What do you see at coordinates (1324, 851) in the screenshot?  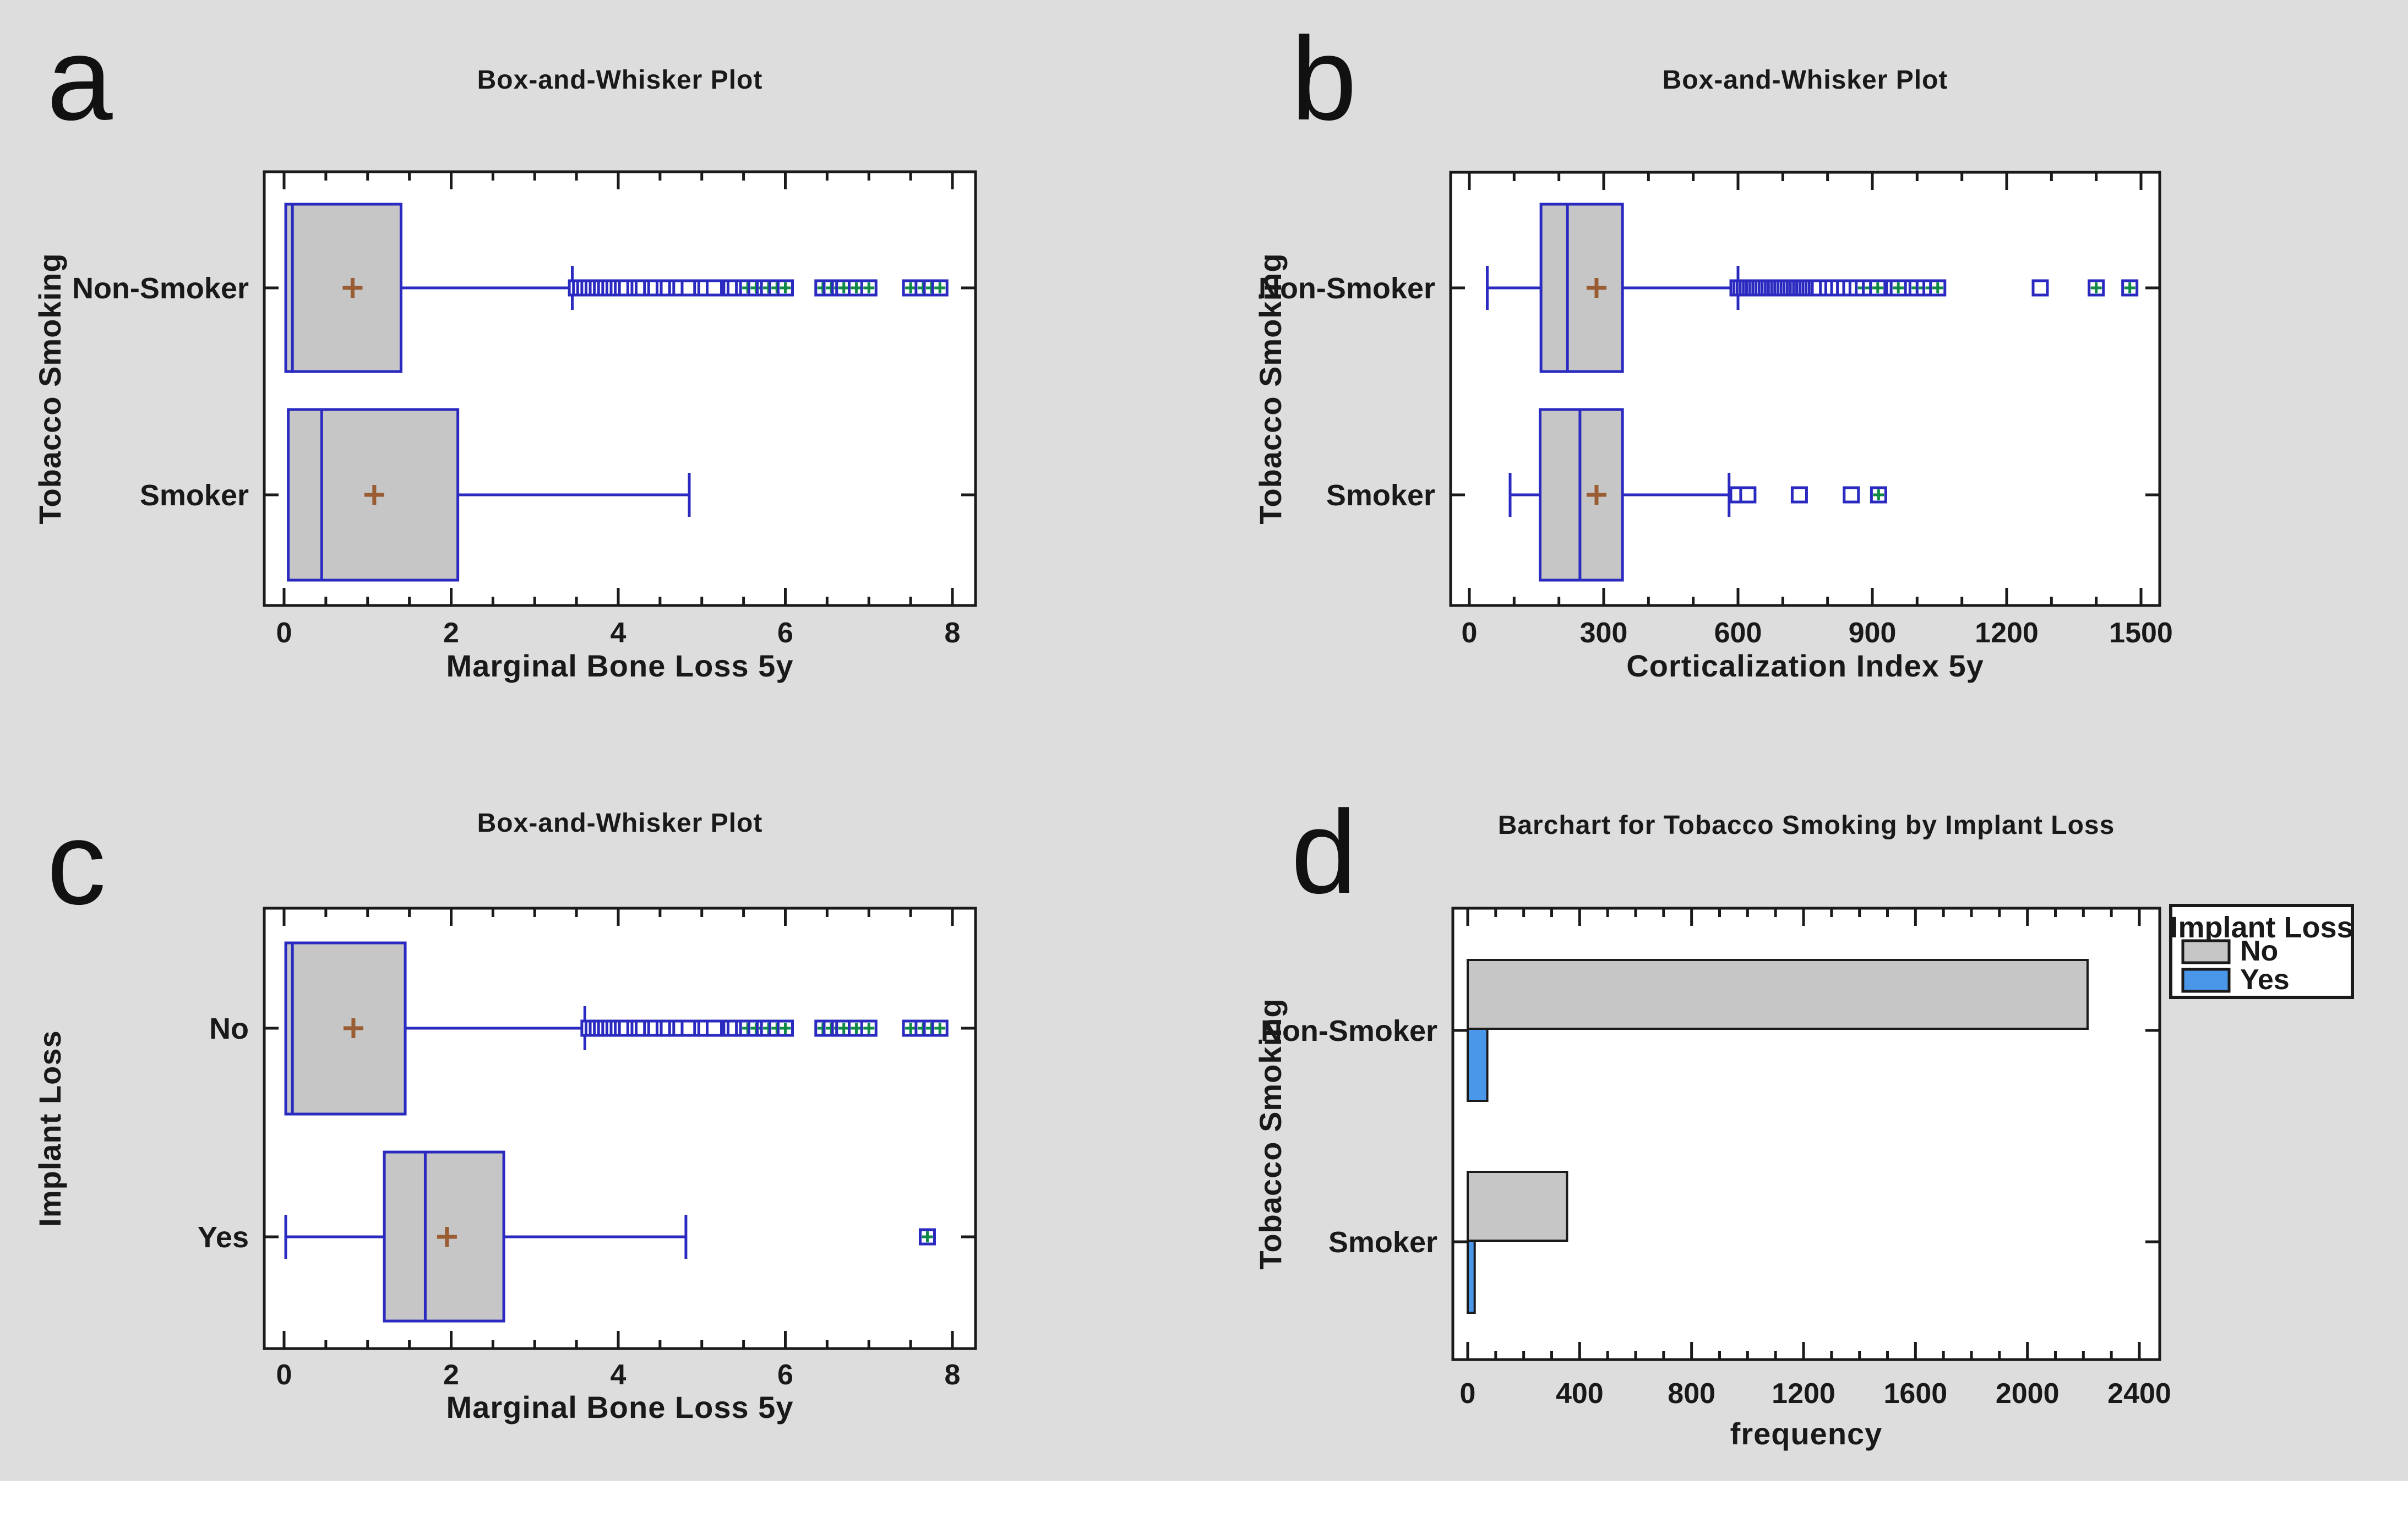 I see `panel-letter-d: d` at bounding box center [1324, 851].